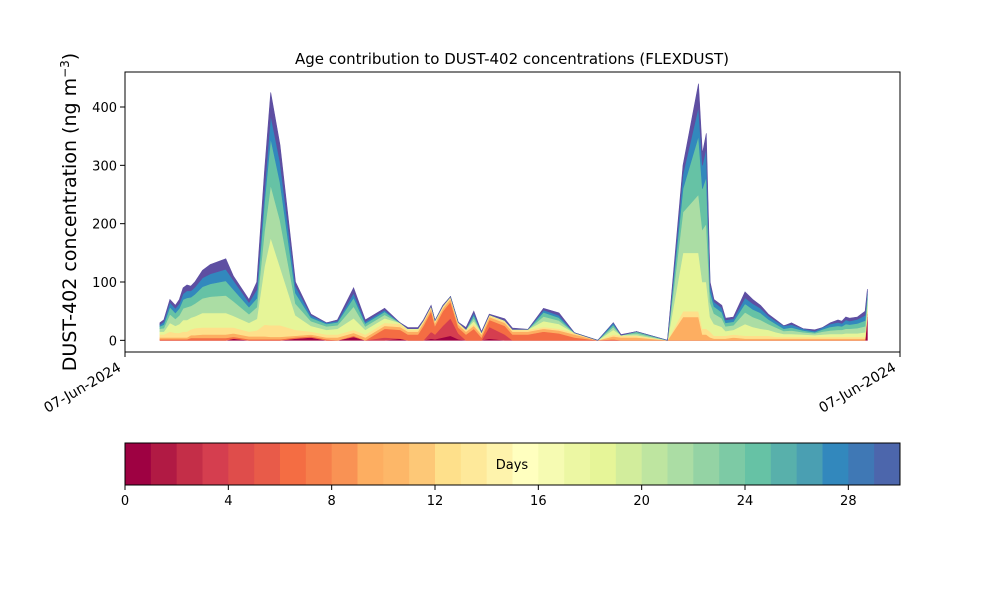 The image size is (1000, 600). I want to click on colorbar: Days 0 4 8 12 16 20 24 28, so click(511, 475).